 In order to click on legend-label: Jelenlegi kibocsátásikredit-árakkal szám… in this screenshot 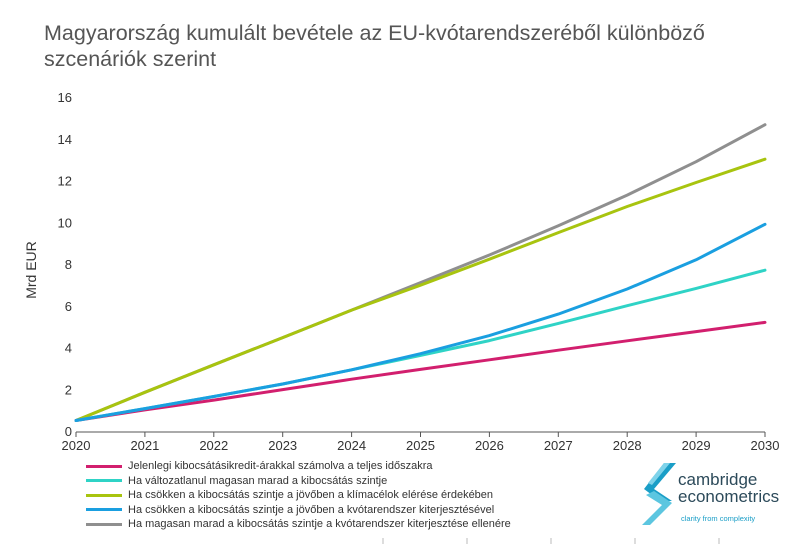, I will do `click(280, 466)`.